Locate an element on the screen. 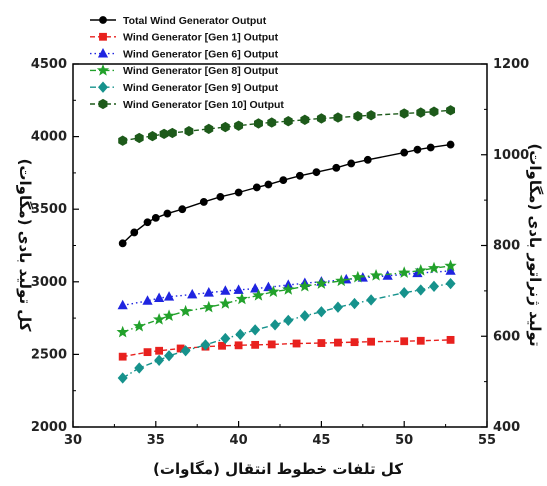 This screenshot has height=486, width=547. legend-label: Total Wind Generator Output is located at coordinates (195, 21).